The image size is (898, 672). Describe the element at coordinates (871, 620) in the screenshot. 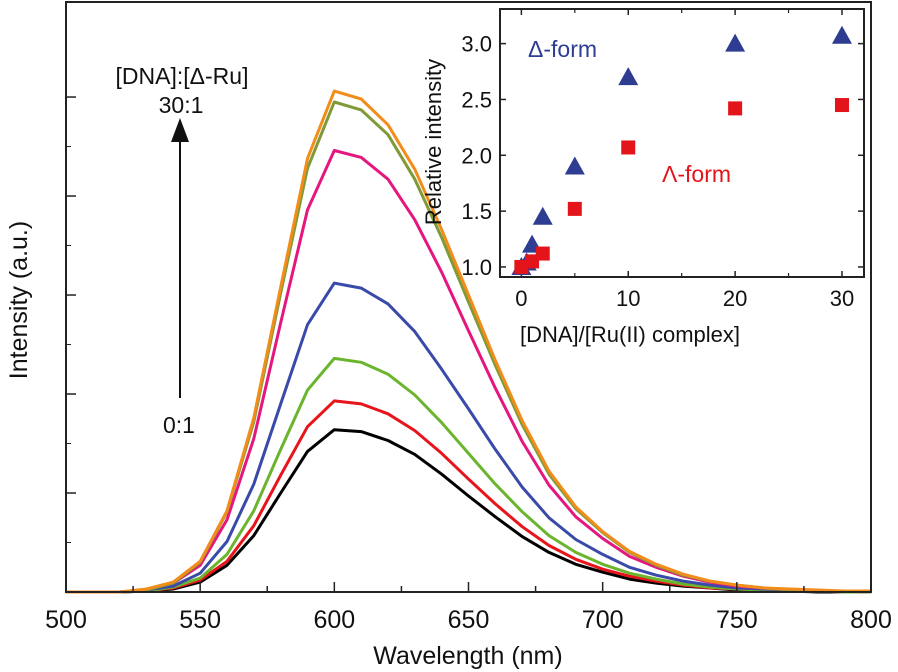

I see `x-tick-label: 800` at that location.